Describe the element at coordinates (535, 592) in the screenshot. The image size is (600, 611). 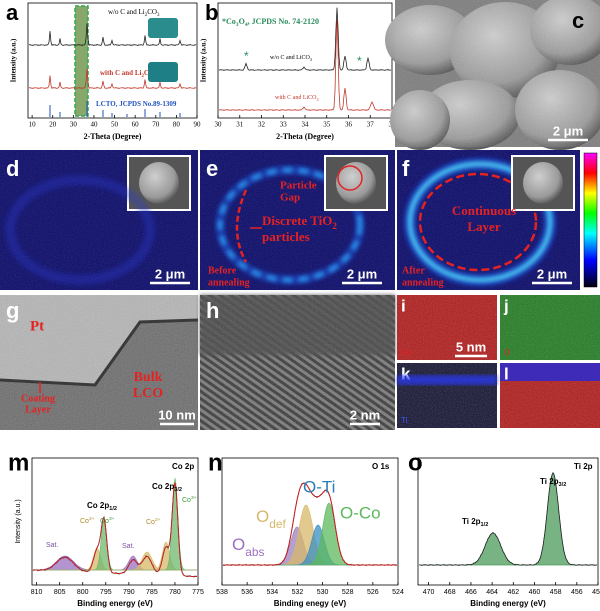
I see `x-tick-label: 460` at that location.